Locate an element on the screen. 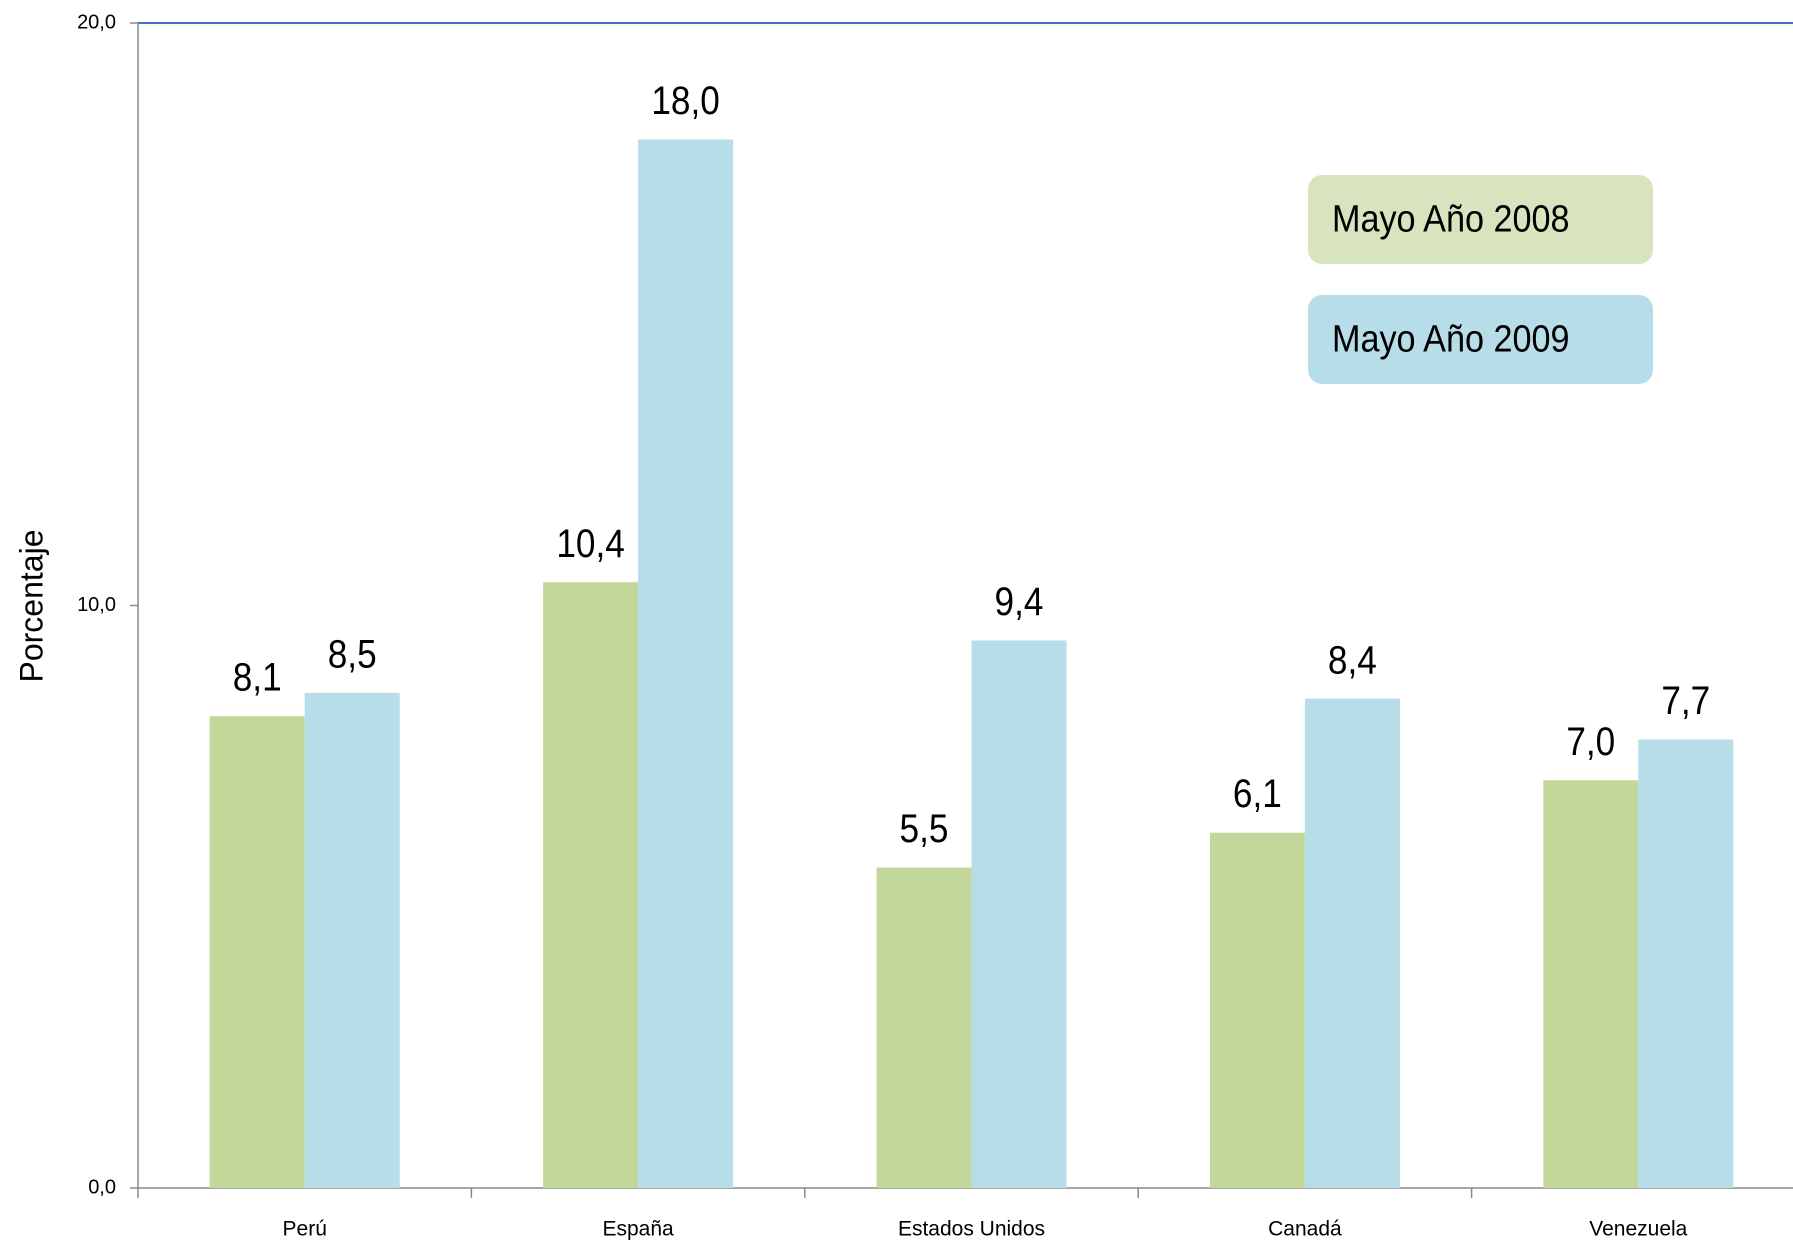 This screenshot has height=1250, width=1793. y-tick-label: 10,0 is located at coordinates (96, 605).